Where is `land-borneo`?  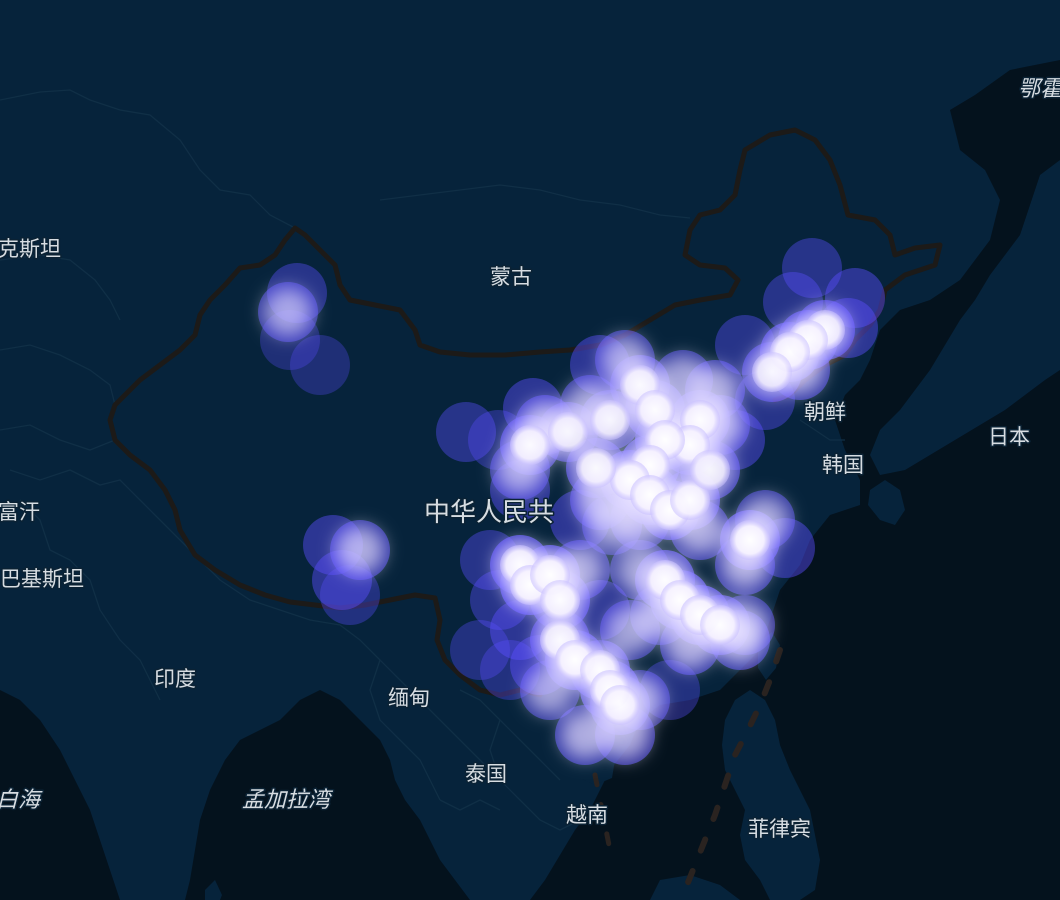
land-borneo is located at coordinates (695, 887).